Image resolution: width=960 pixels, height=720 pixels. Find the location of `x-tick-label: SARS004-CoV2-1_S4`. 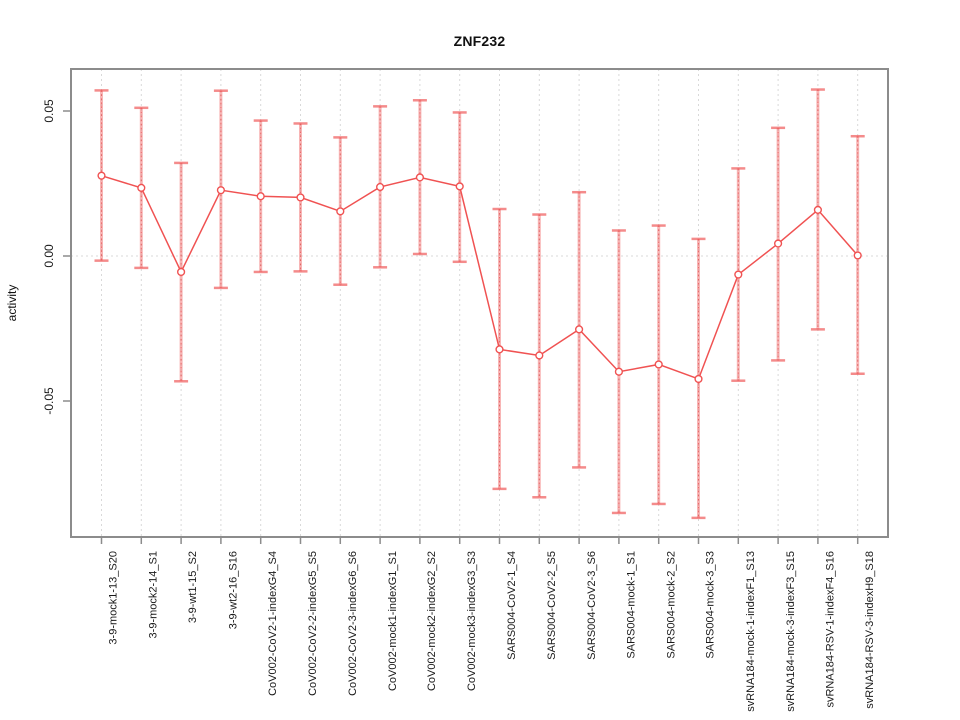

x-tick-label: SARS004-CoV2-1_S4 is located at coordinates (512, 605).